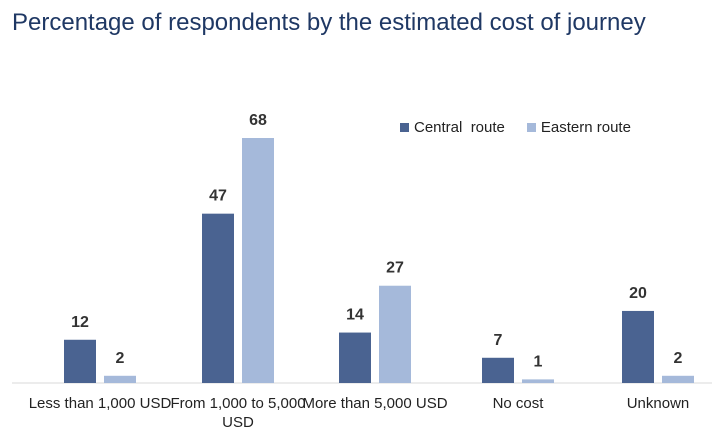  Describe the element at coordinates (238, 413) in the screenshot. I see `category-label-from-1-000-to-5-000-usd: From 1,000 to 5,000 USD` at that location.